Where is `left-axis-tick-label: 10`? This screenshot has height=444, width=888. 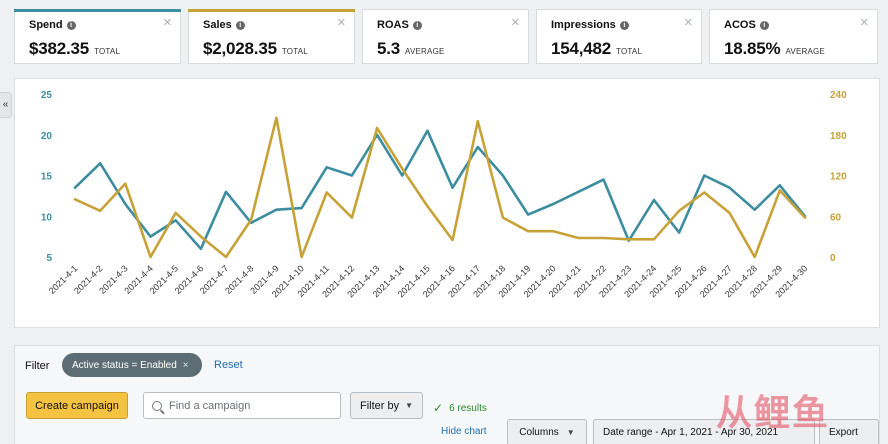 left-axis-tick-label: 10 is located at coordinates (47, 217).